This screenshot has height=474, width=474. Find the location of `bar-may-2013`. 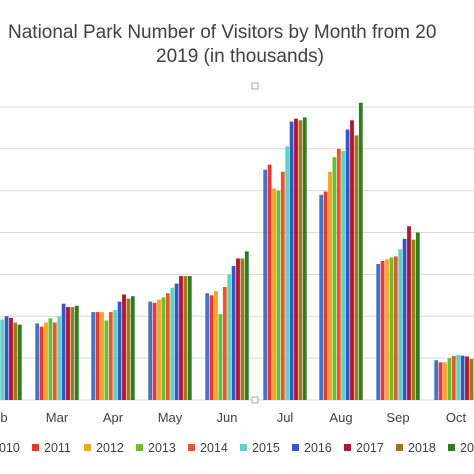

bar-may-2013 is located at coordinates (163, 348).